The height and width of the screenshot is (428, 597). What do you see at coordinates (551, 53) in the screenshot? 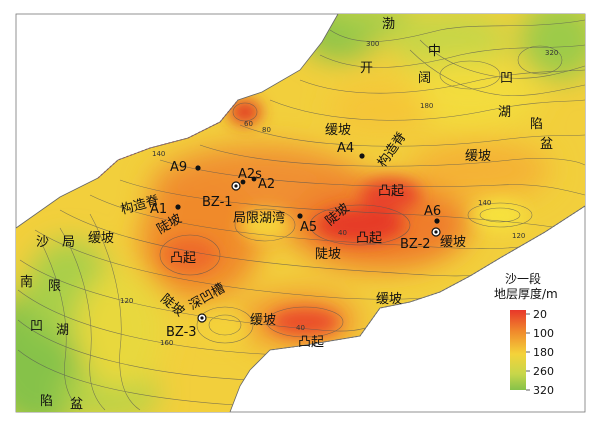
I see `contour-label: 320` at bounding box center [551, 53].